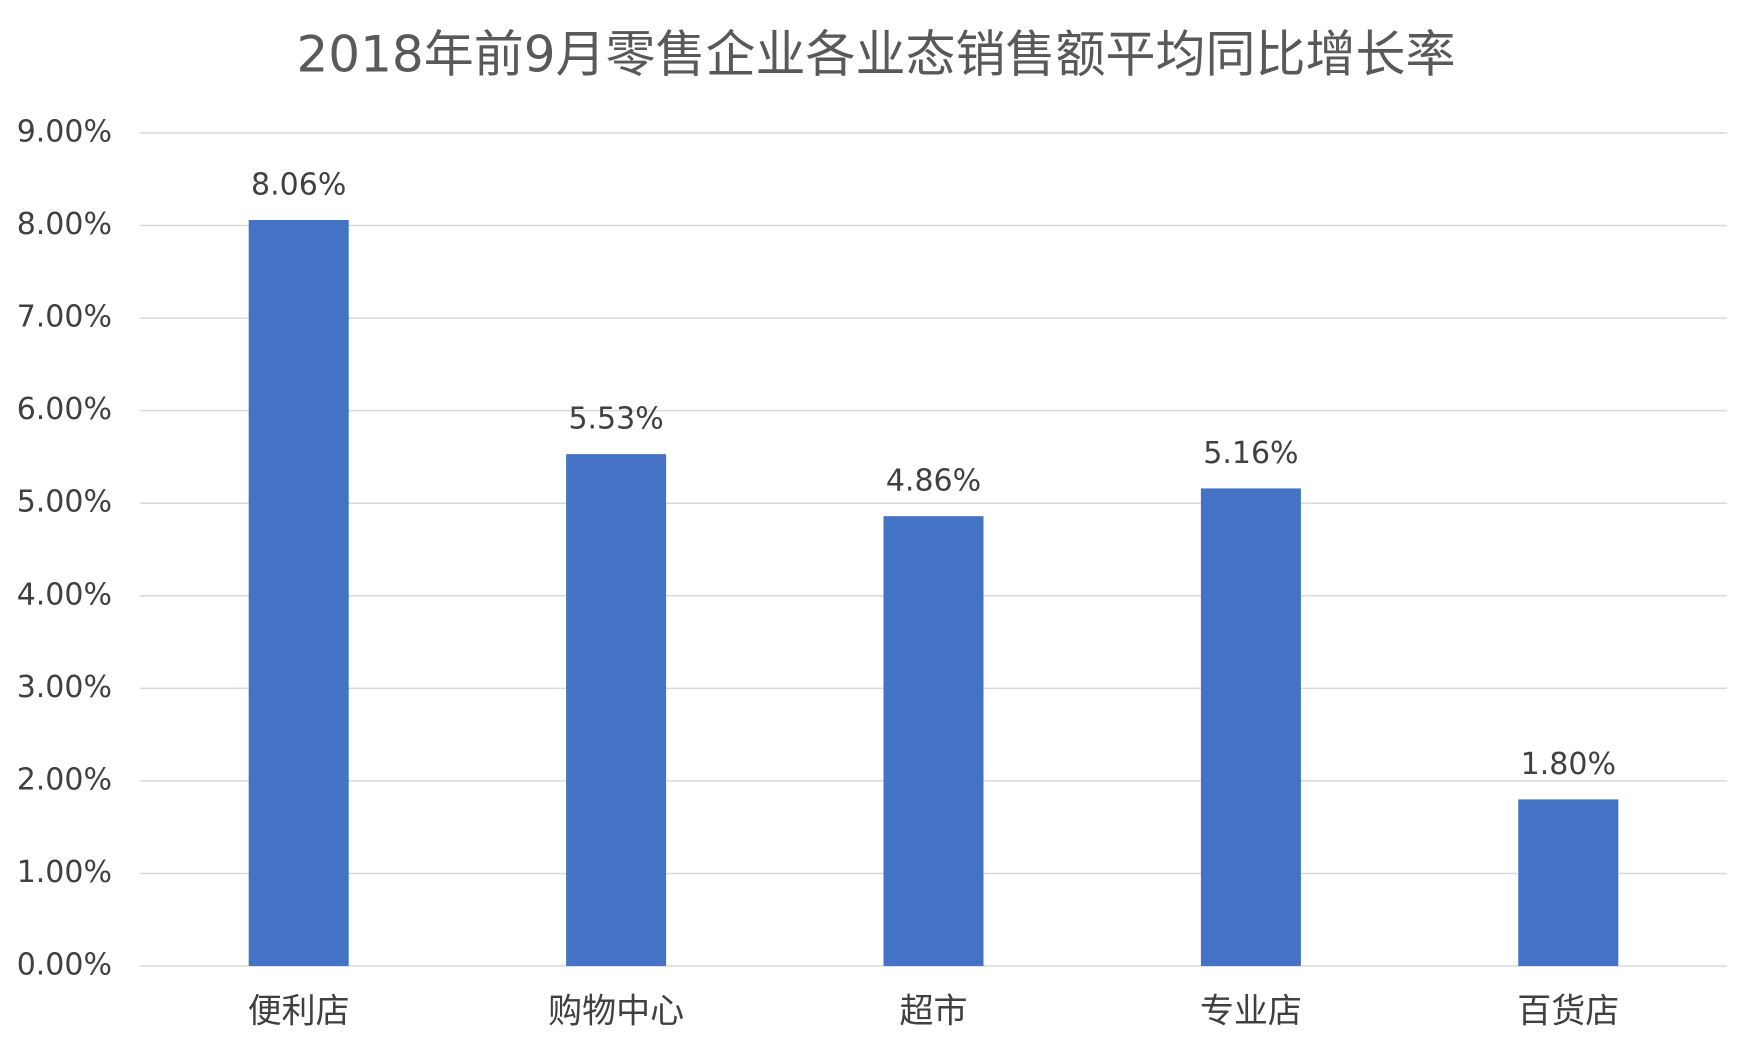 The image size is (1746, 1046). Describe the element at coordinates (64, 224) in the screenshot. I see `y-tick-label: 8.00%` at that location.